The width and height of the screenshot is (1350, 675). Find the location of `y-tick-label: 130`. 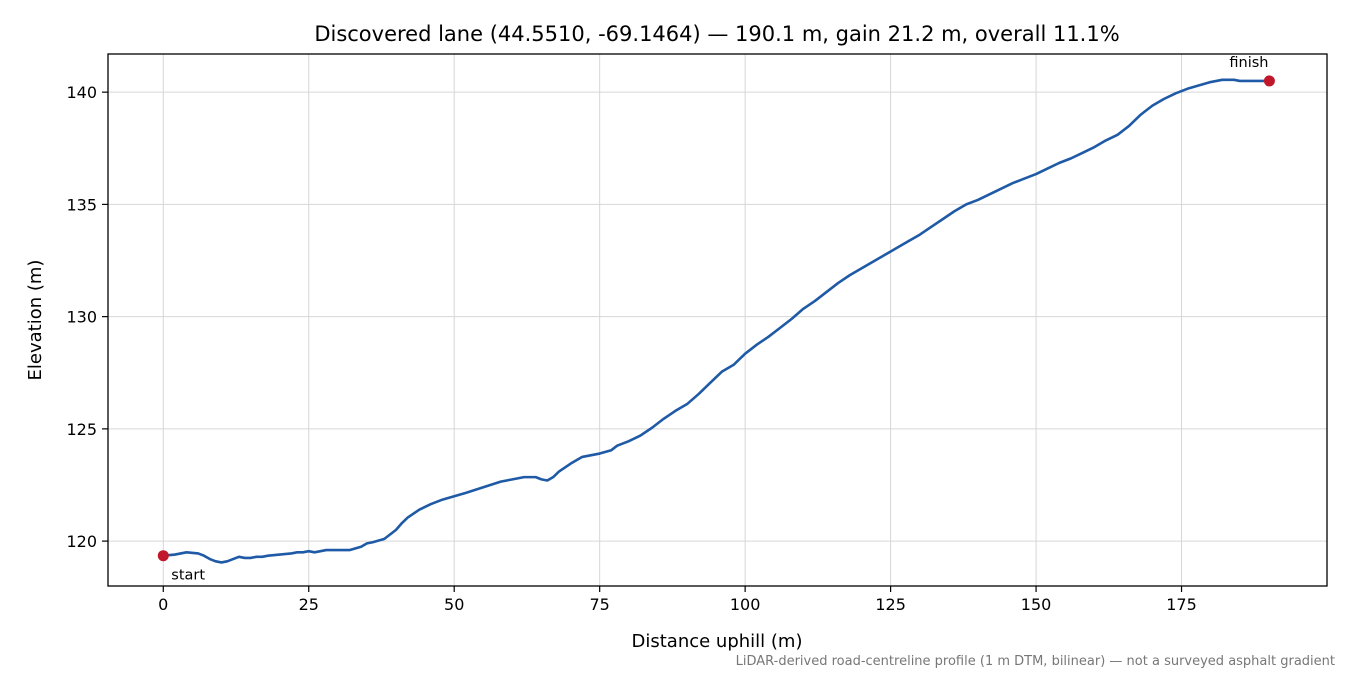

y-tick-label: 130 is located at coordinates (81, 317).